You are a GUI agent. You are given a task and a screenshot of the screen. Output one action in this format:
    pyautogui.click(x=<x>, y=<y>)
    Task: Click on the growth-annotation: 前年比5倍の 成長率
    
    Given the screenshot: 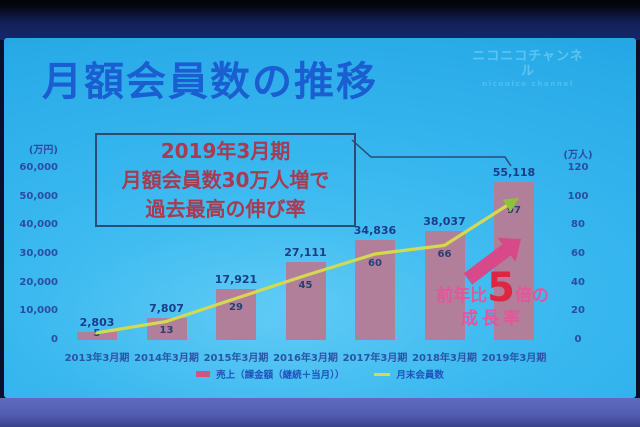 What is the action you would take?
    pyautogui.click(x=492, y=298)
    